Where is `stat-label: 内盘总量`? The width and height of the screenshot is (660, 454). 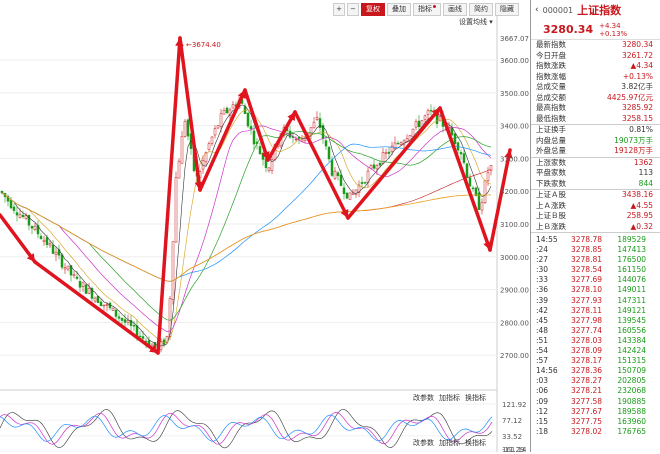
stat-label: 内盘总量 is located at coordinates (551, 140).